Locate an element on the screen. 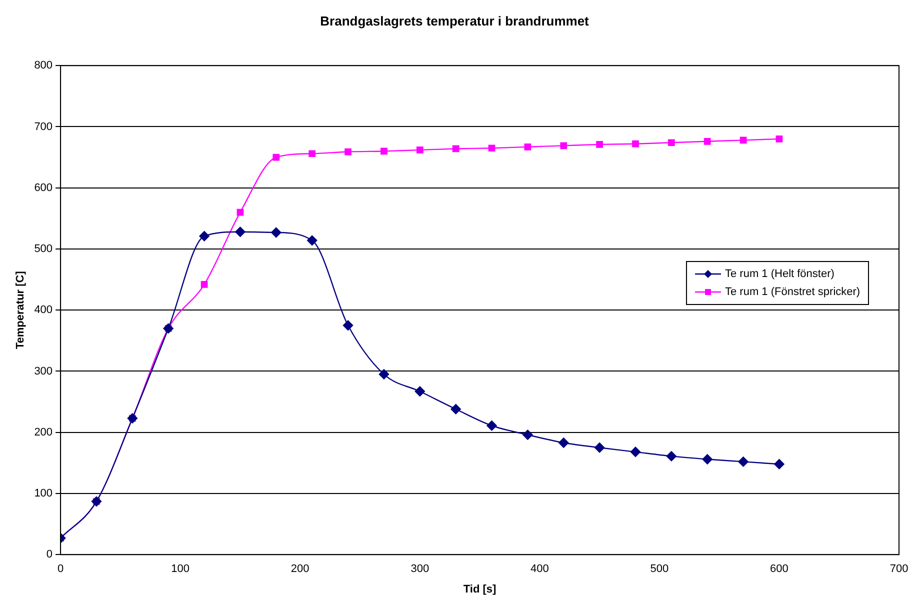  y-axis-title: Temperatur [C] is located at coordinates (20, 310).